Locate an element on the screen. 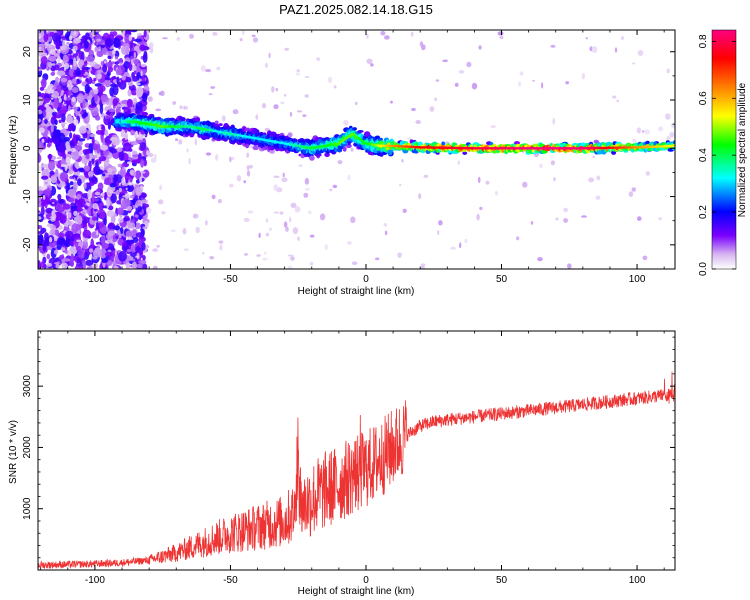  snr-ytick-label: 2000 is located at coordinates (27, 447).